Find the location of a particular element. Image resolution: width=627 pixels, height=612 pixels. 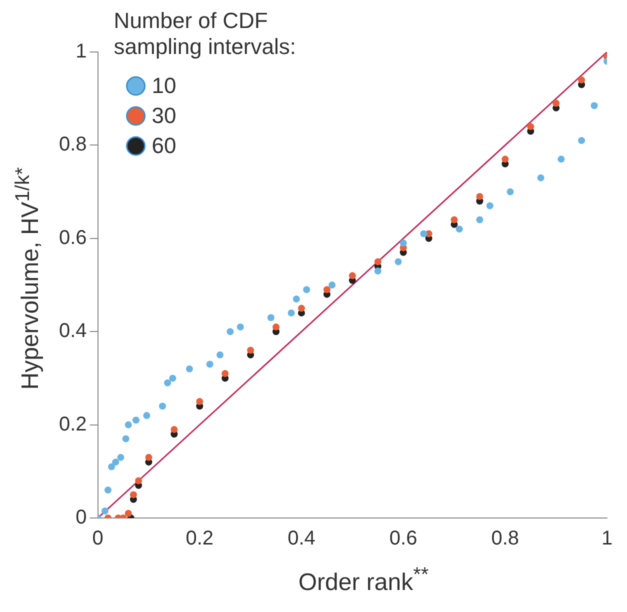

y-tick-label: 0.8 is located at coordinates (72, 145).